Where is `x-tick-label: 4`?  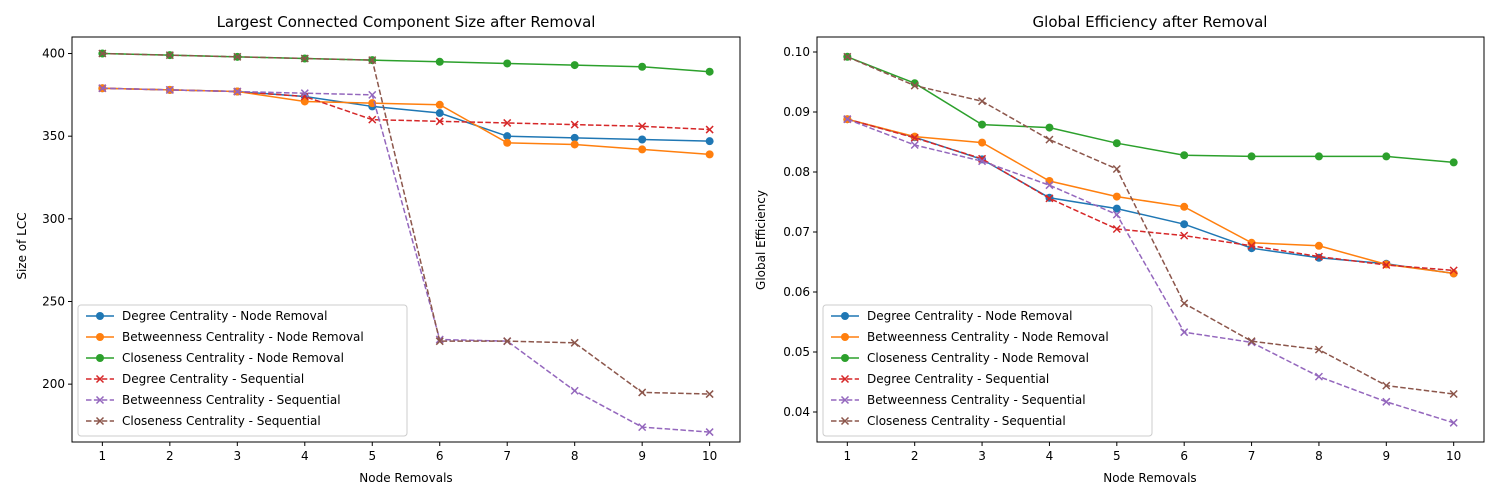
x-tick-label: 4 is located at coordinates (305, 456).